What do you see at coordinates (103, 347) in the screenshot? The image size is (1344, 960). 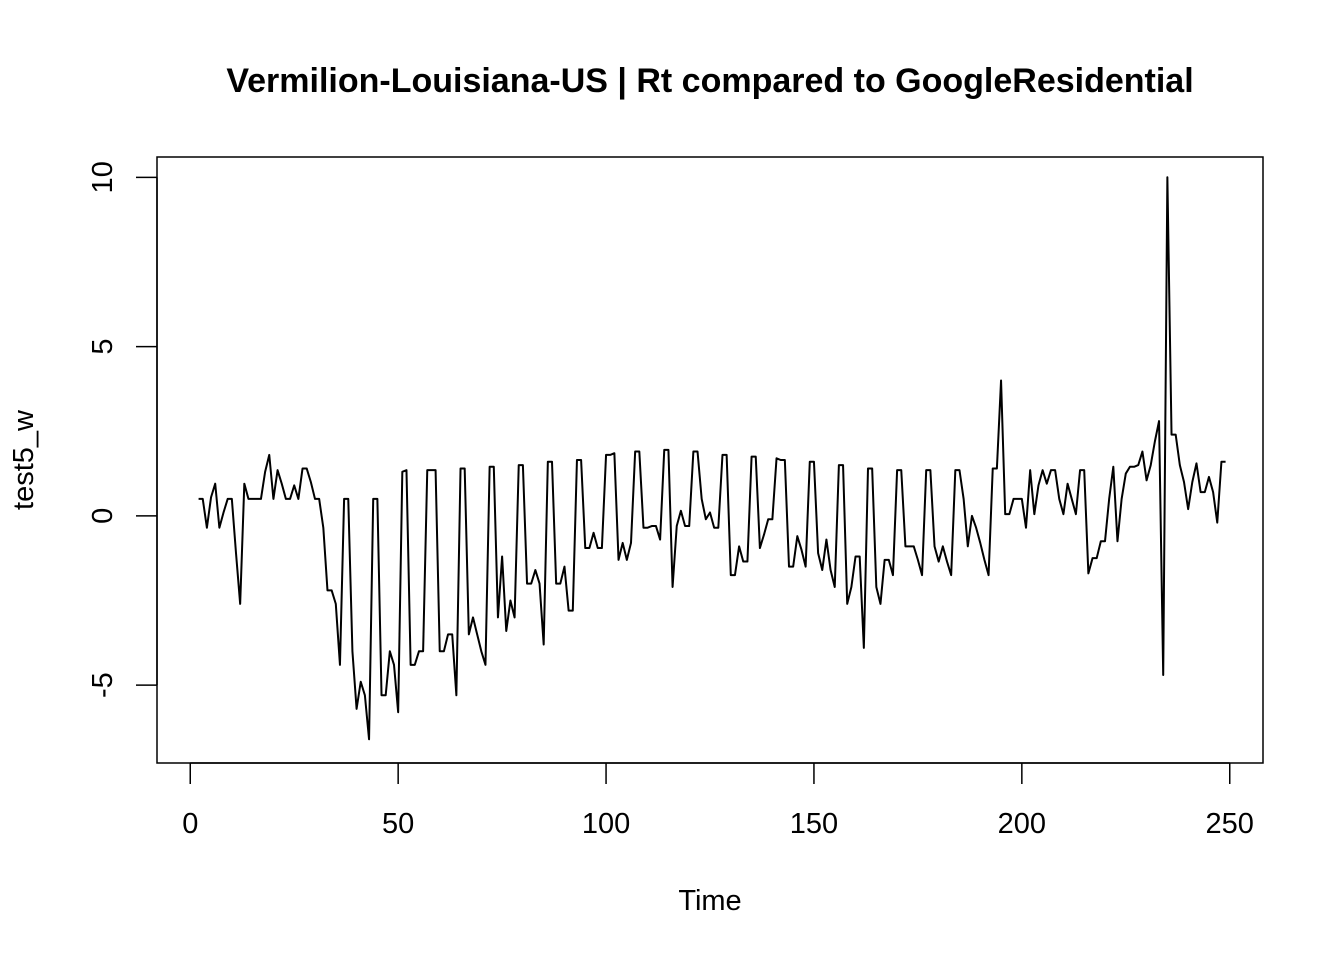 I see `y-tick-label: 5` at bounding box center [103, 347].